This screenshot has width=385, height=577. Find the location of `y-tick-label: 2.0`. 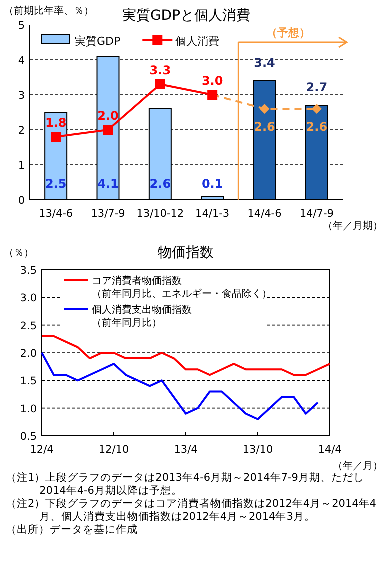

y-tick-label: 2.0 is located at coordinates (28, 354).